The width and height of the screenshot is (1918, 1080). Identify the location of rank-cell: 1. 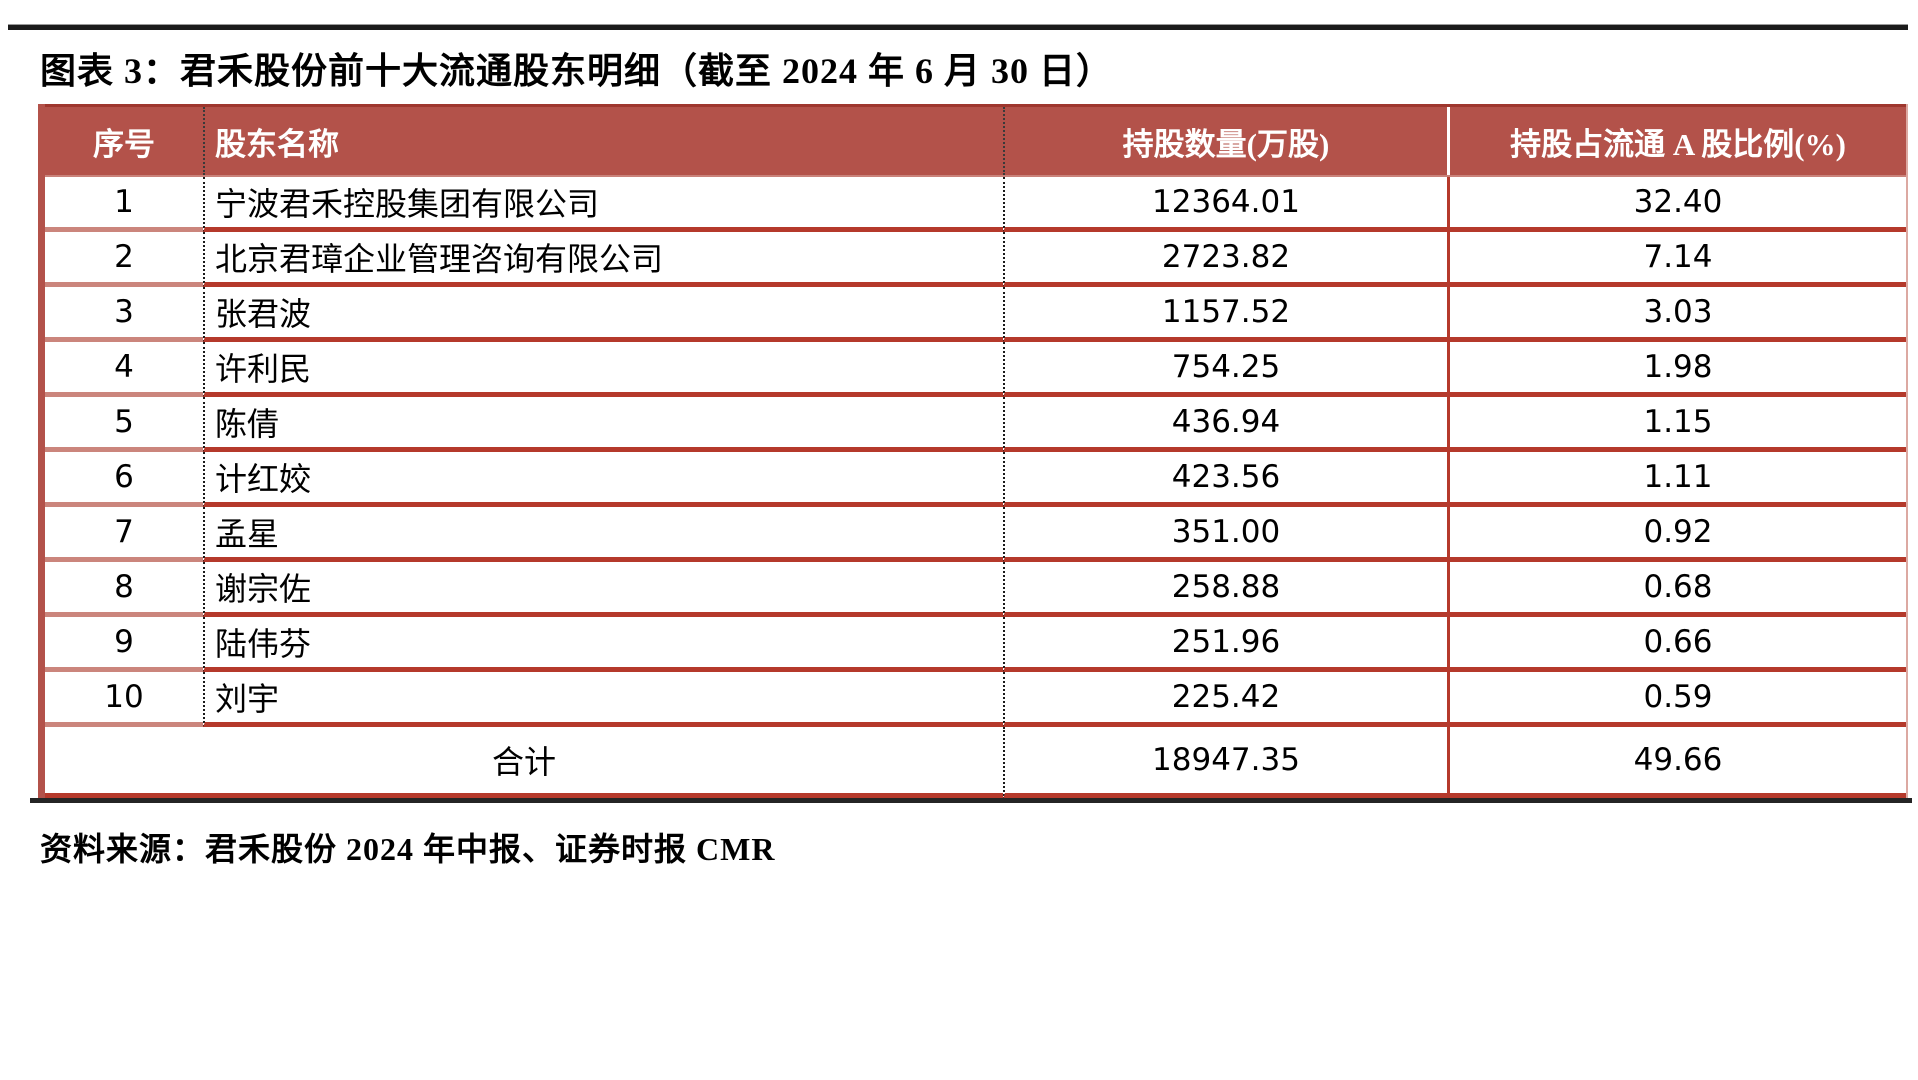
(124, 204).